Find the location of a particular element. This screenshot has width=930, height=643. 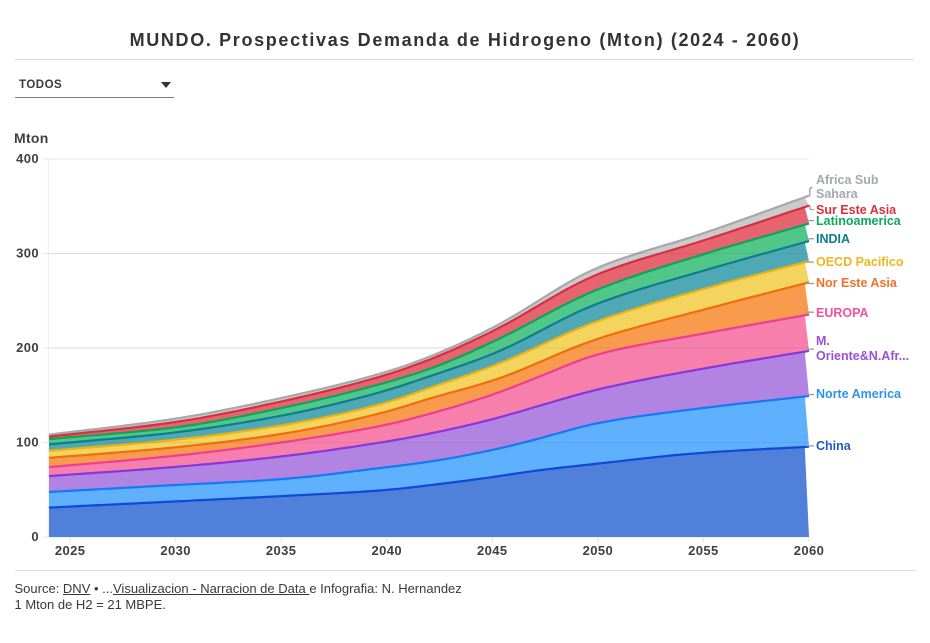

svg-text: 2060 is located at coordinates (809, 550).